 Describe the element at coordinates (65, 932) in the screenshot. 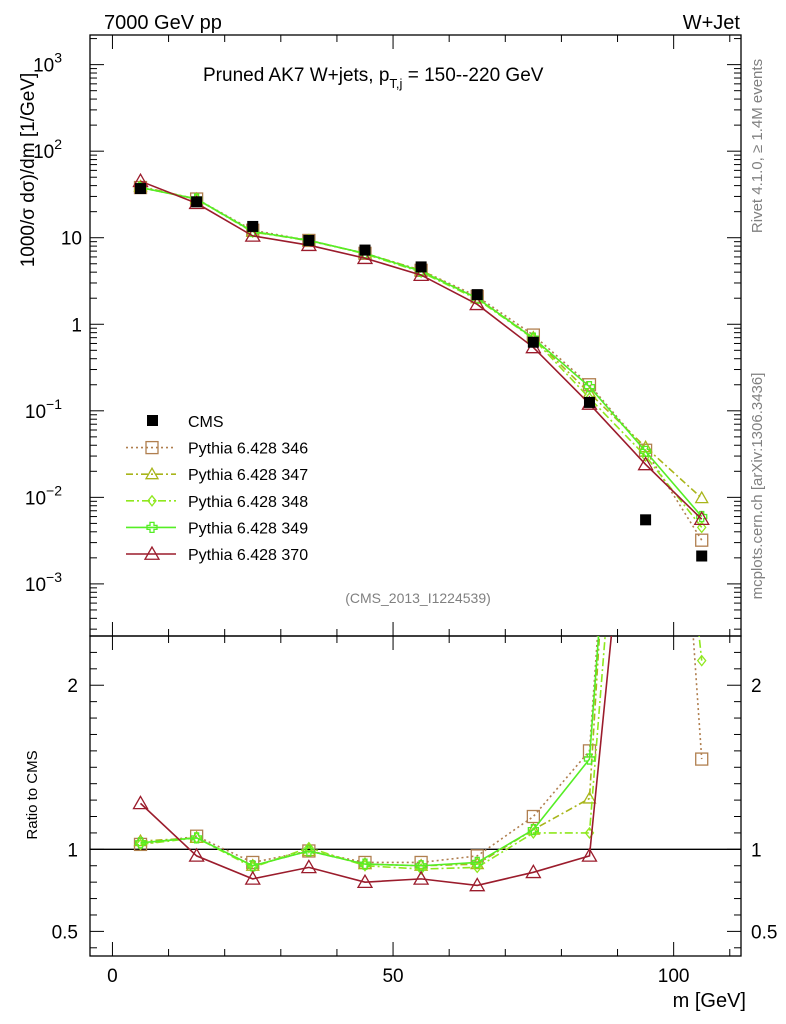

I see `ratio-tick-label-left: 0.5` at that location.